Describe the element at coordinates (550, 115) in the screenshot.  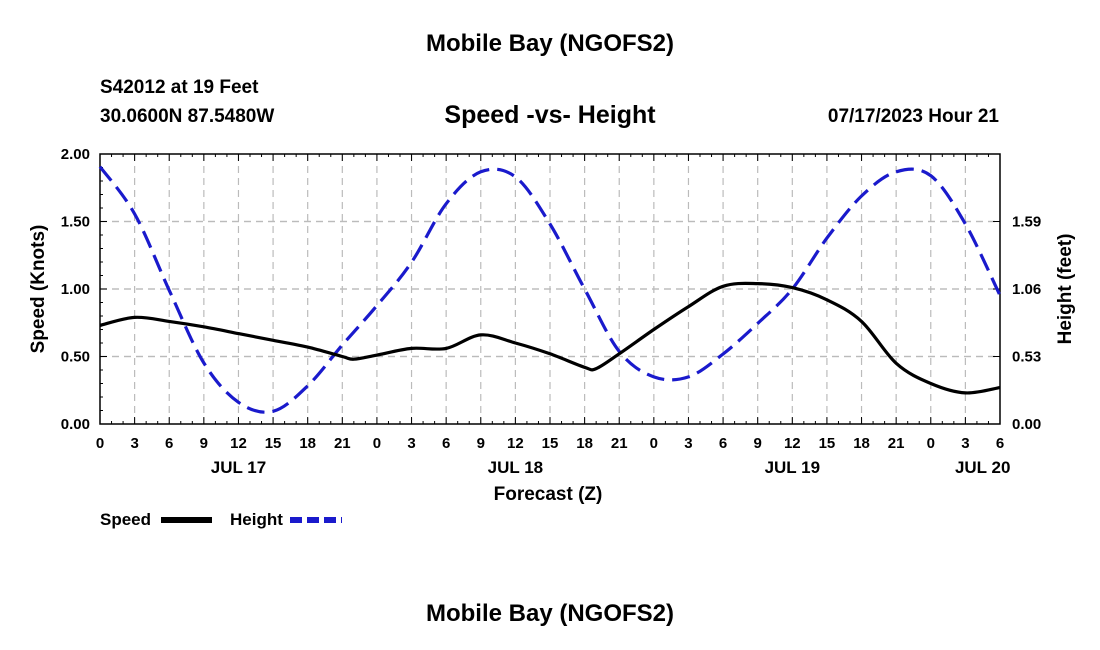
I see `chart-title: Speed -vs- Height` at that location.